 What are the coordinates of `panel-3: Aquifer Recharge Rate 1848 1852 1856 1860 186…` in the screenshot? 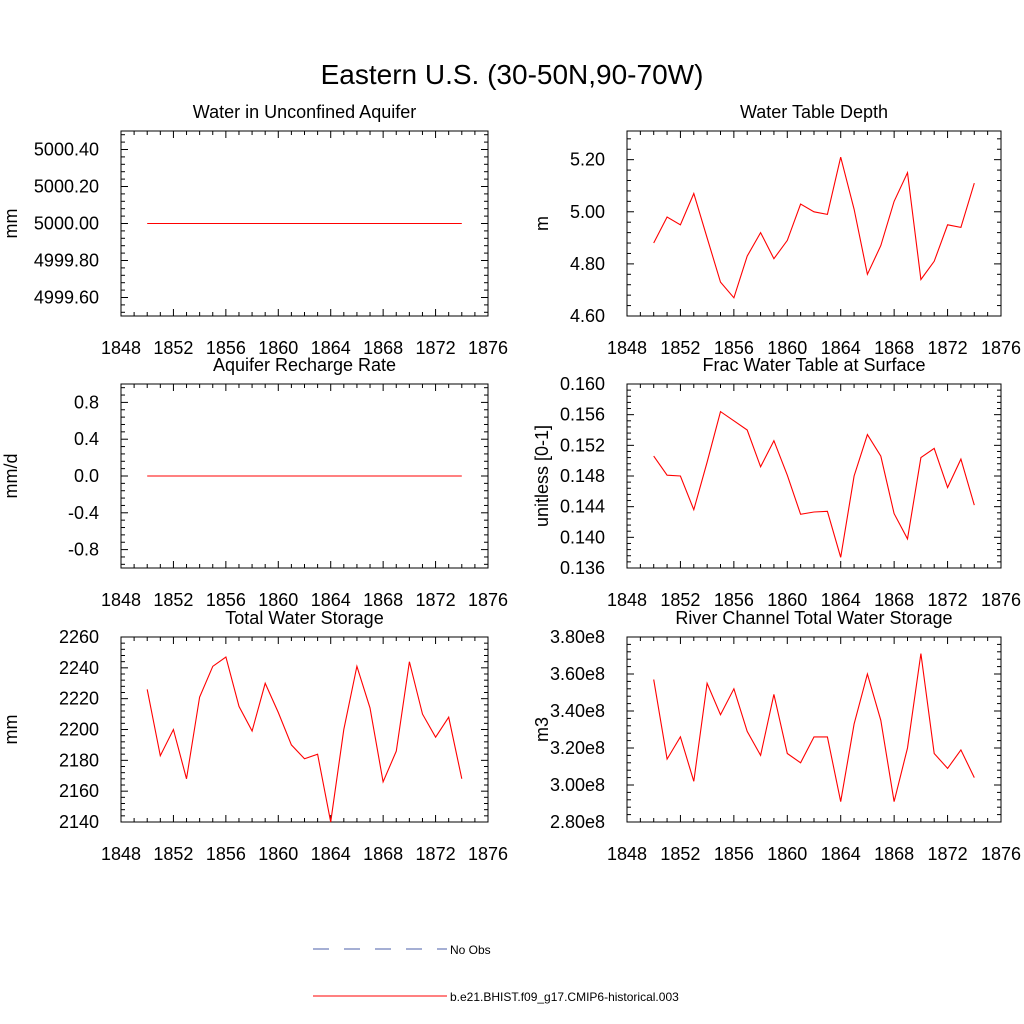 It's located at (254, 482).